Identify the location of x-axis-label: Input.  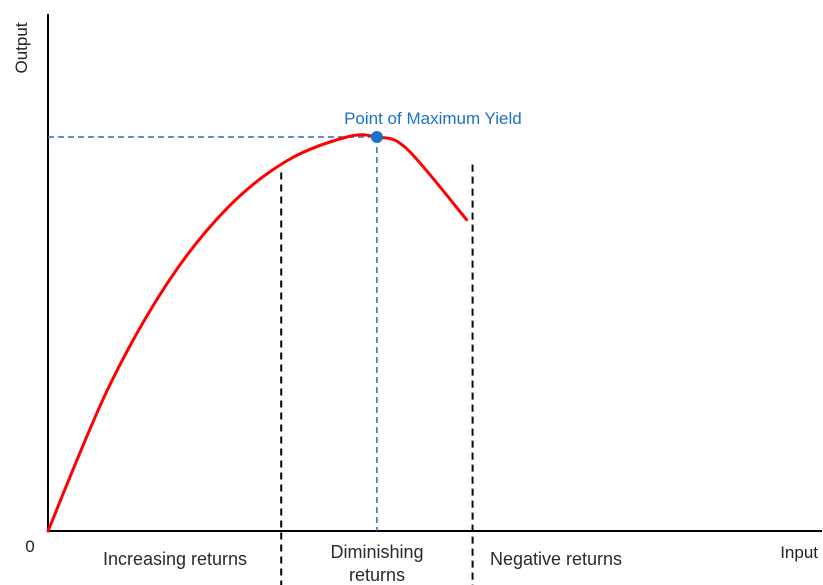
(799, 552).